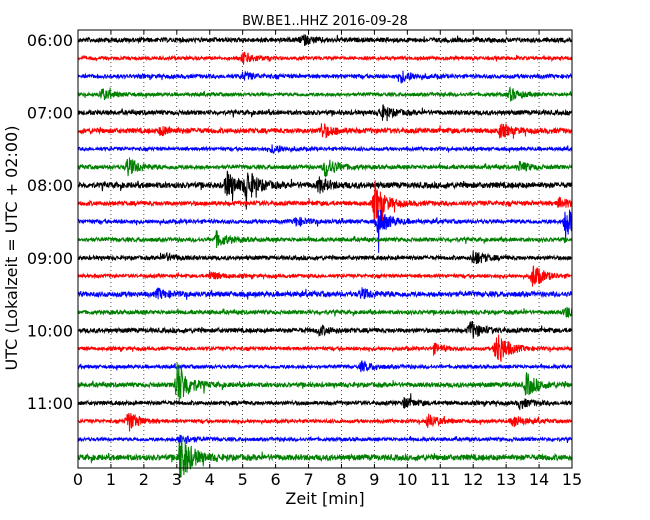  What do you see at coordinates (473, 479) in the screenshot?
I see `x-tick-label: 12` at bounding box center [473, 479].